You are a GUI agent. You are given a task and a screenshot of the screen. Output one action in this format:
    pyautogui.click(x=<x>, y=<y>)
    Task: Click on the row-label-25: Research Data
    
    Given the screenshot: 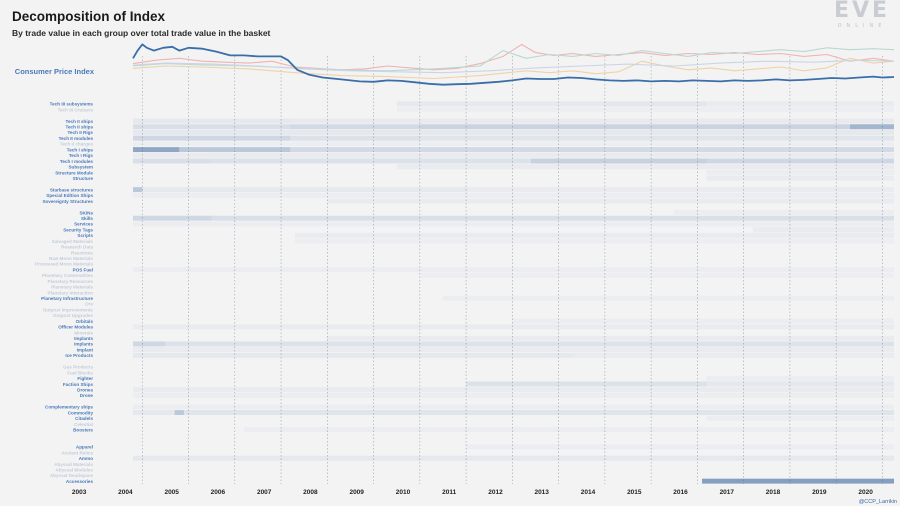 What is the action you would take?
    pyautogui.click(x=77, y=247)
    